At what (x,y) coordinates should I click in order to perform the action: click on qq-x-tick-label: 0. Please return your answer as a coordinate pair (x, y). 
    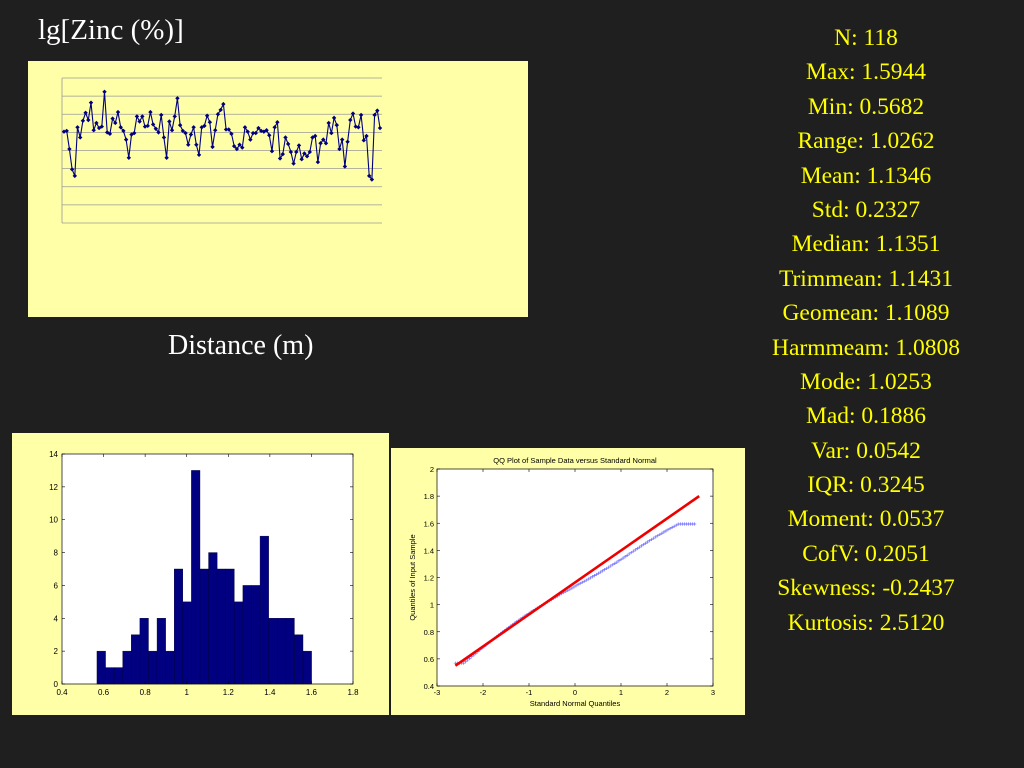
    Looking at the image, I should click on (575, 692).